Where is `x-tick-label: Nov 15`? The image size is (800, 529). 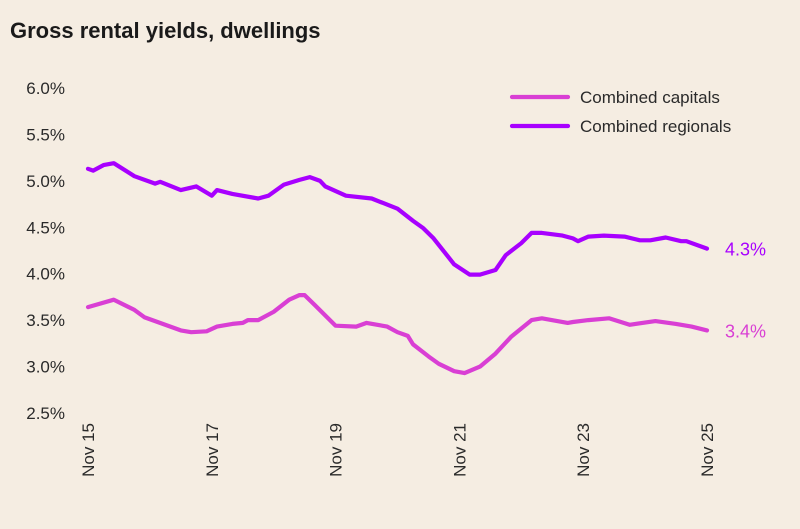
x-tick-label: Nov 15 is located at coordinates (88, 450).